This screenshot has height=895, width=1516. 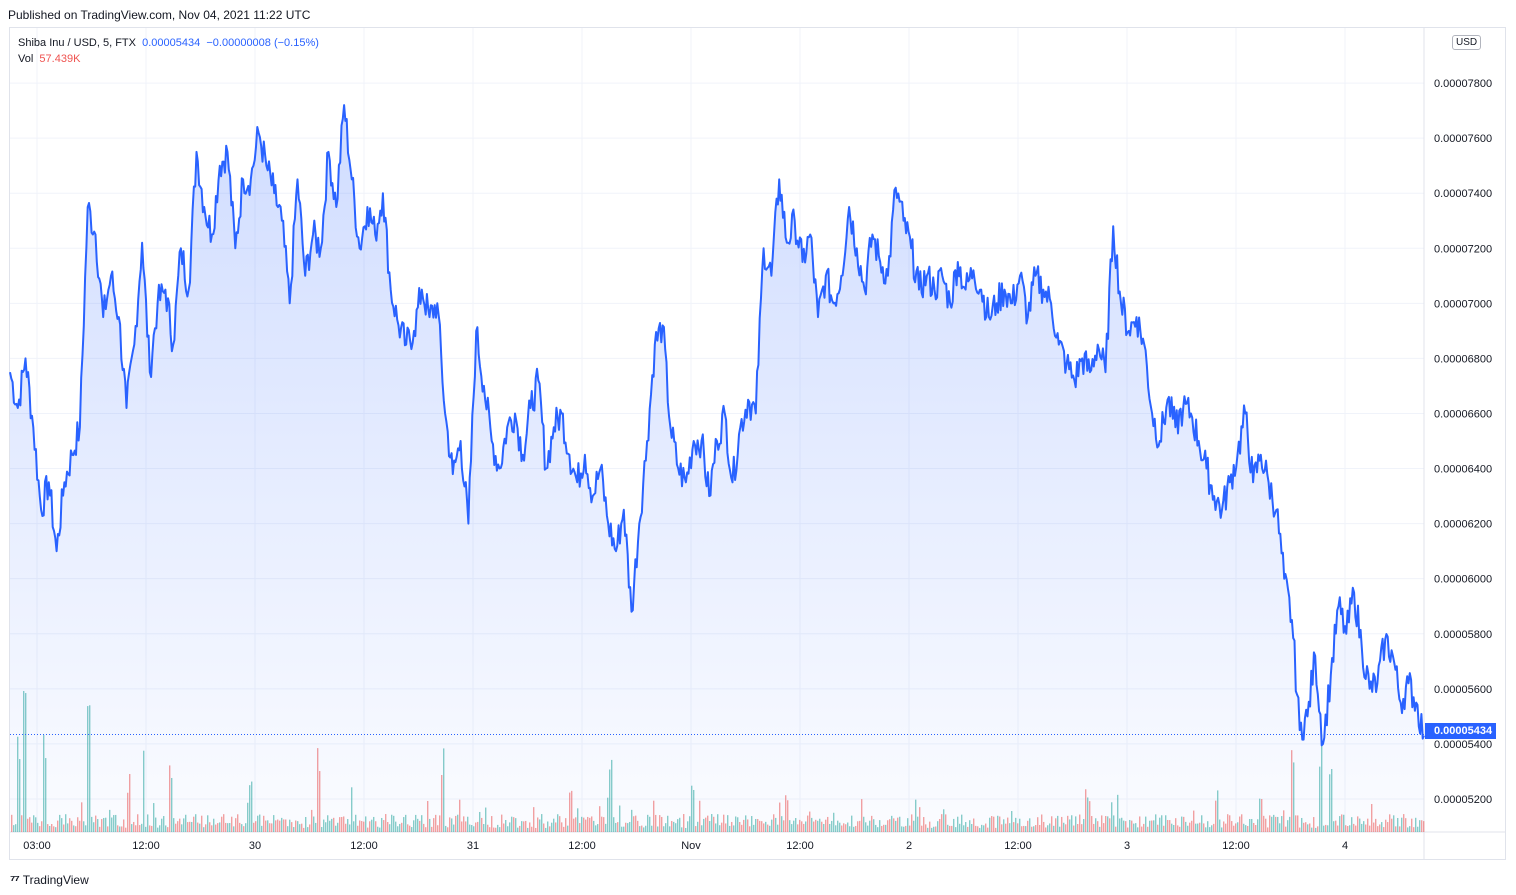 I want to click on y-tick-label: 0.00005200, so click(x=1463, y=800).